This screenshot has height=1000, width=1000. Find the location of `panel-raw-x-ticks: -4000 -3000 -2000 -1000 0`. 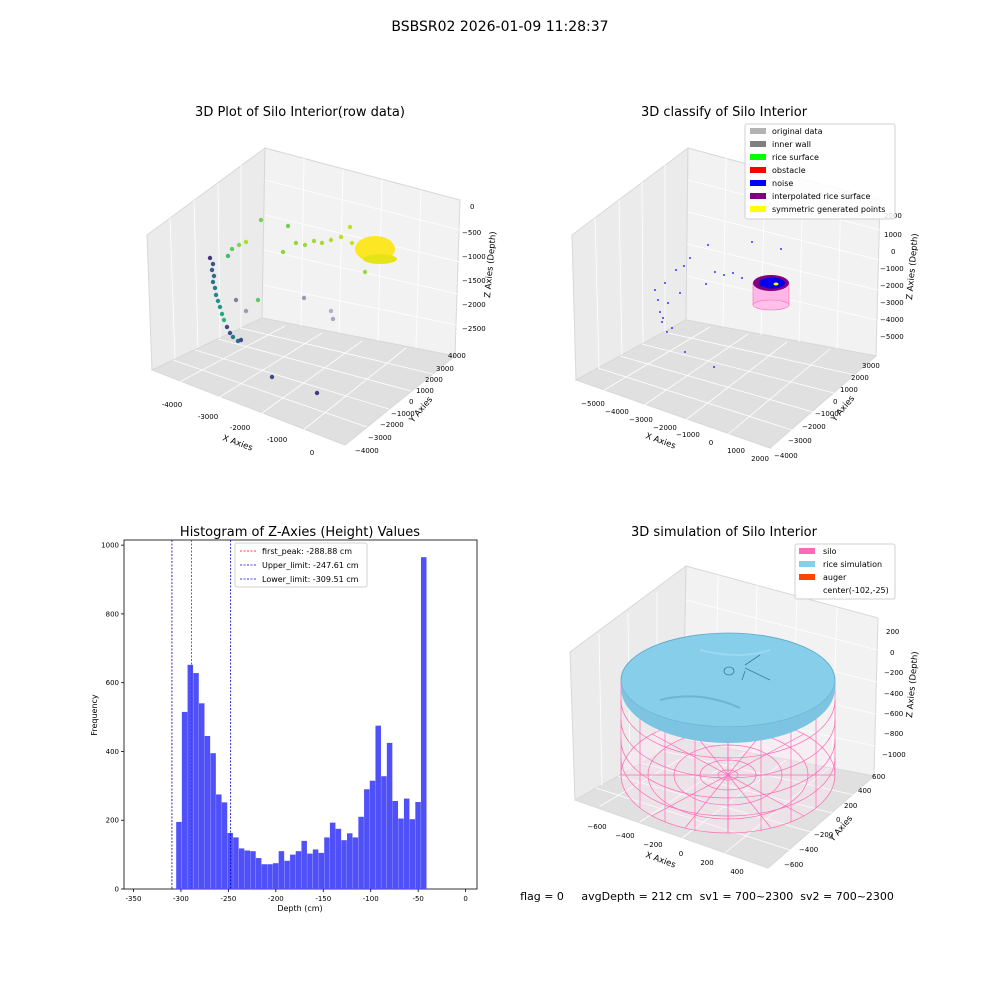

panel-raw-x-ticks: -4000 -3000 -2000 -1000 0 is located at coordinates (238, 429).